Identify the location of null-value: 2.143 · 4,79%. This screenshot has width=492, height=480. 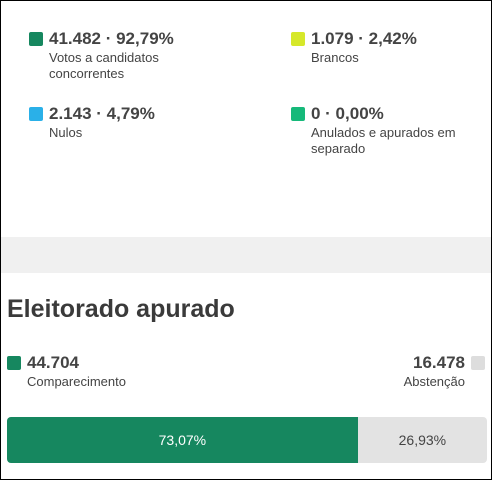
(102, 113).